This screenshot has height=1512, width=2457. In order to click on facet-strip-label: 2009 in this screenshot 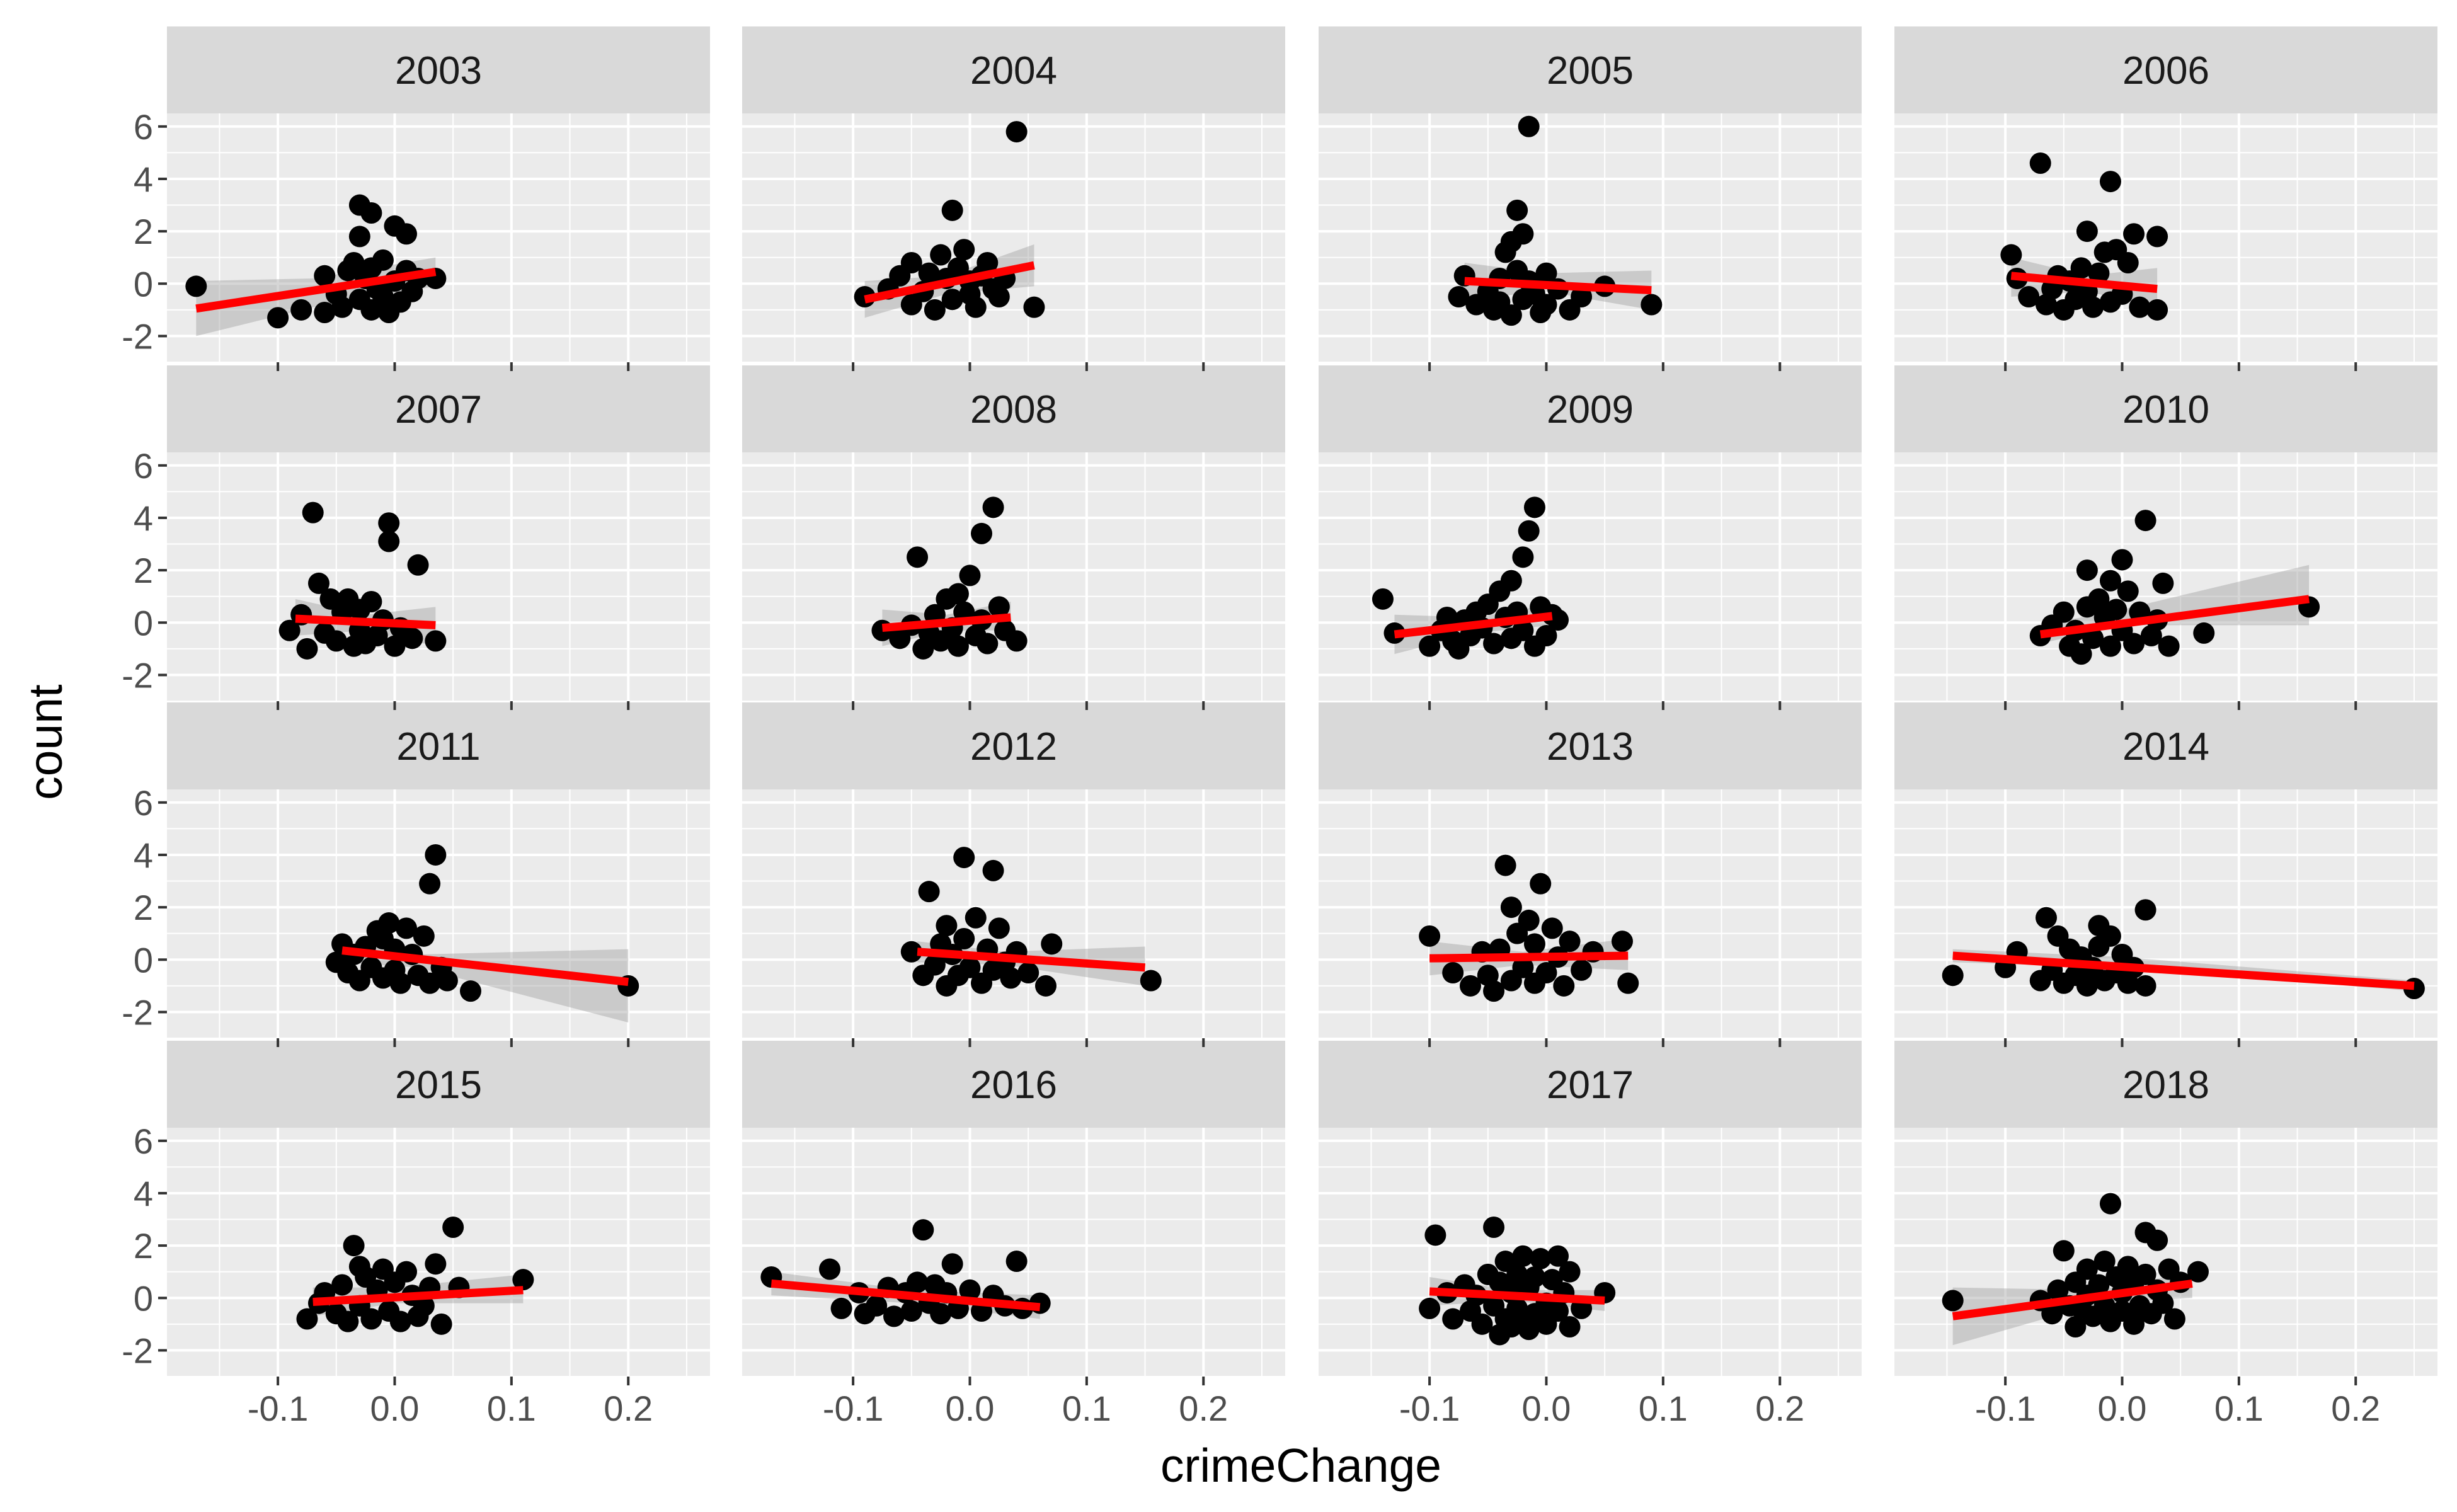, I will do `click(1590, 410)`.